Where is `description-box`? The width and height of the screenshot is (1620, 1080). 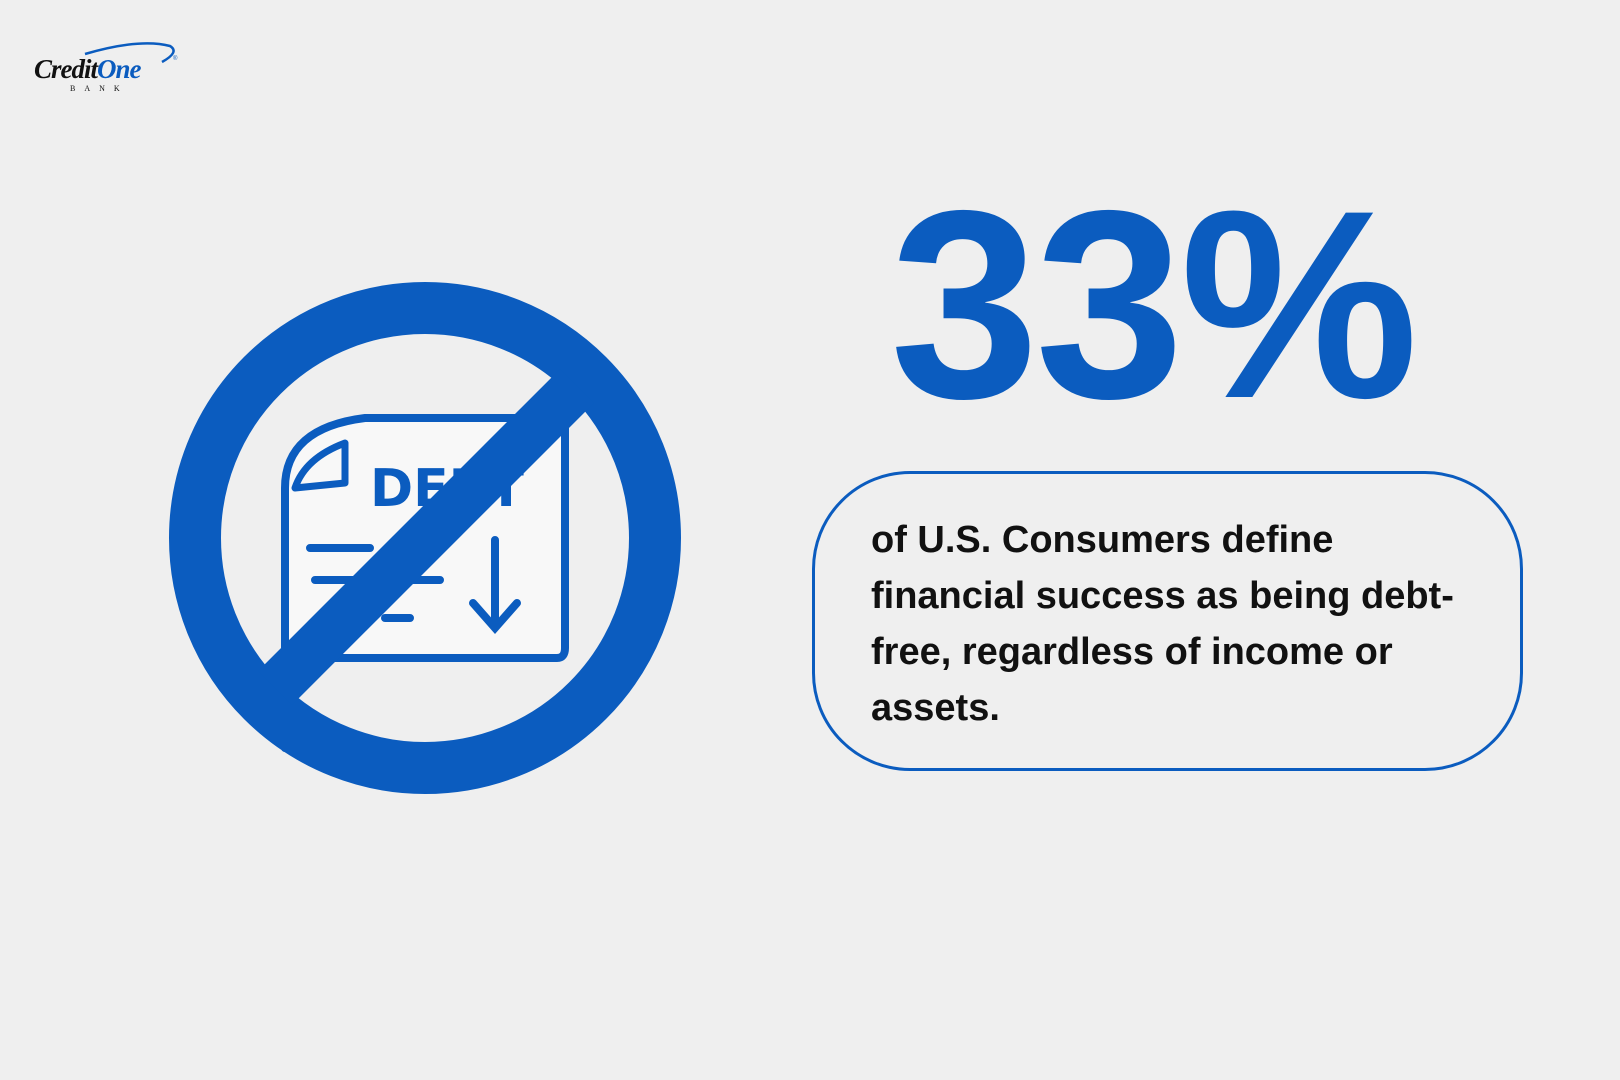 description-box is located at coordinates (1167, 621).